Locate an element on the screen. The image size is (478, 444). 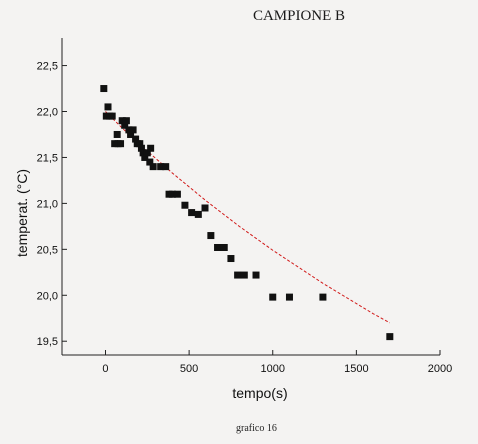
x-tick-label: 1000 is located at coordinates (273, 369).